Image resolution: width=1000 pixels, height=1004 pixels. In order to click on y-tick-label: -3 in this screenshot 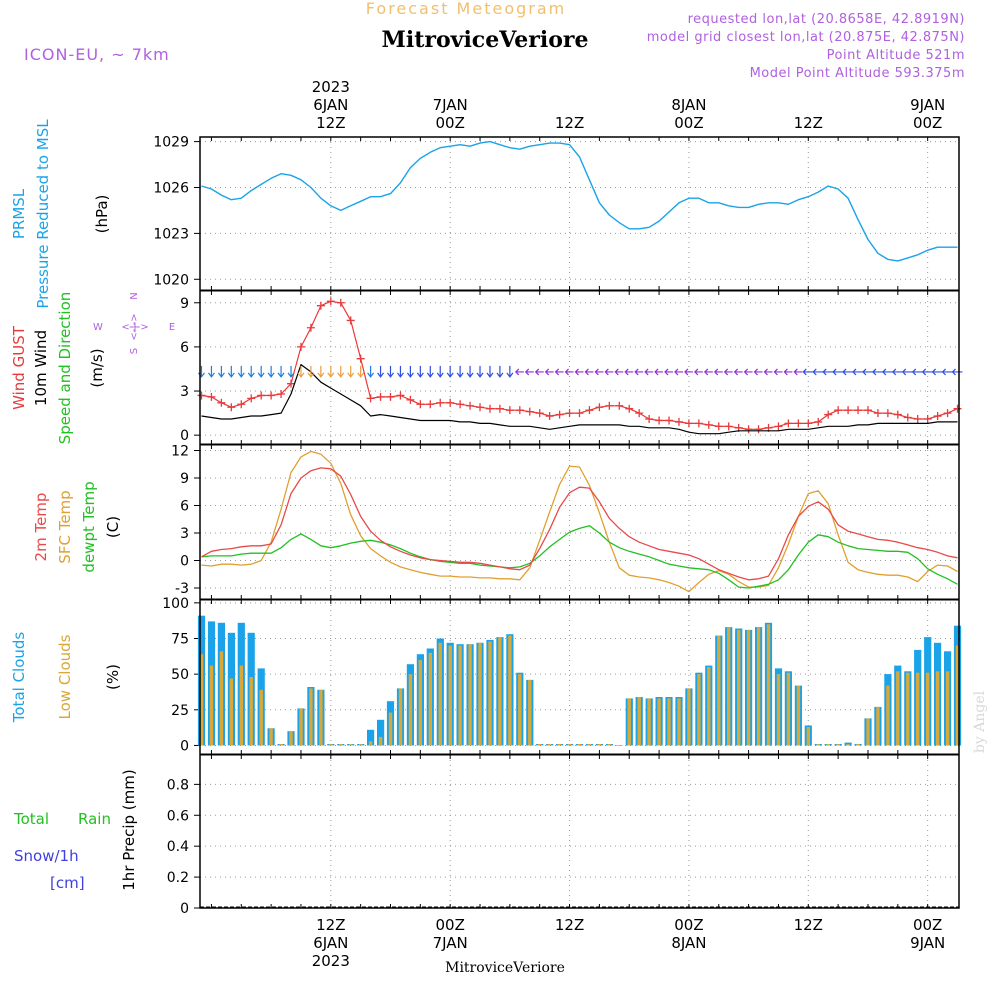, I will do `click(182, 589)`.